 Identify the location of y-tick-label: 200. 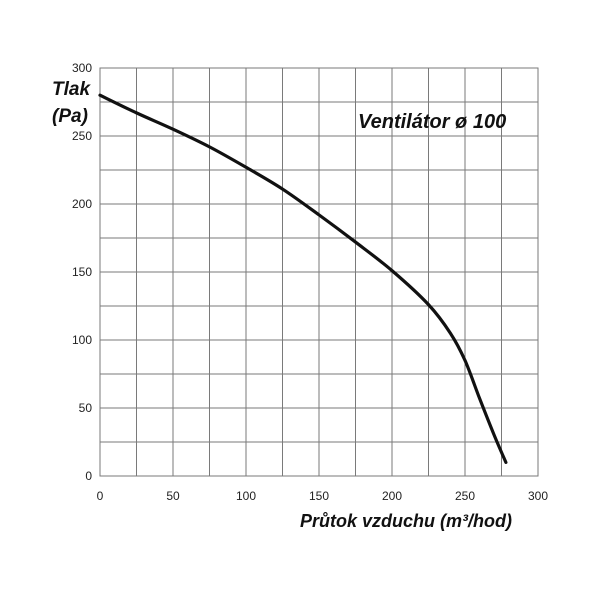
(82, 204).